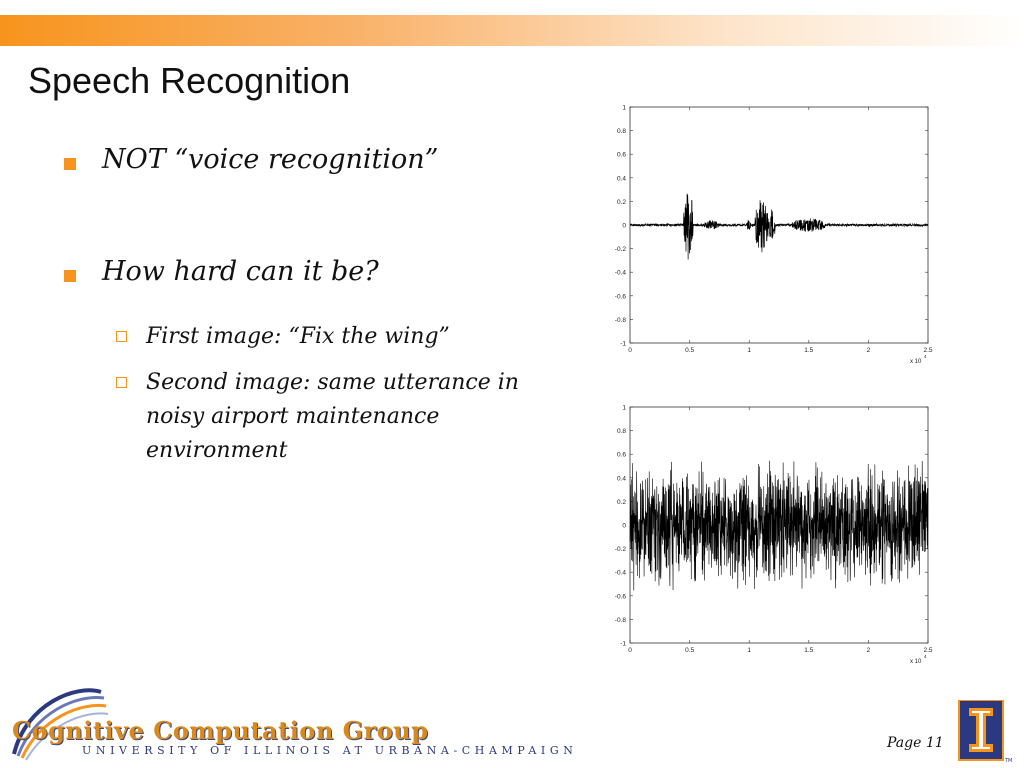 Image resolution: width=1024 pixels, height=768 pixels. Describe the element at coordinates (512, 30) in the screenshot. I see `header-gradient-band` at that location.